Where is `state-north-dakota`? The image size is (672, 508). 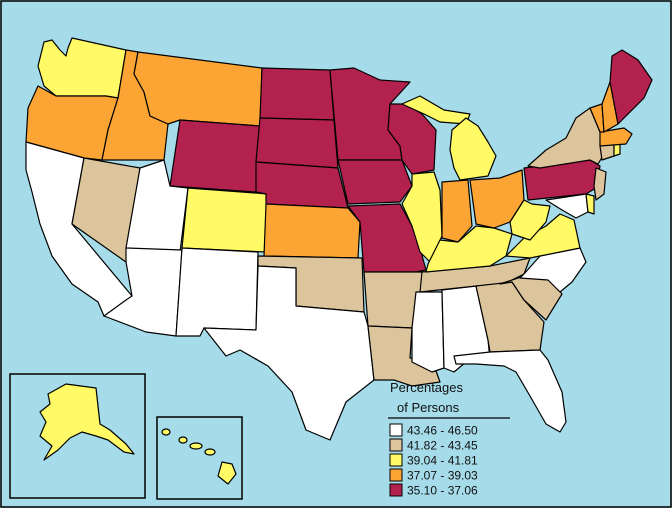
state-north-dakota is located at coordinates (297, 94).